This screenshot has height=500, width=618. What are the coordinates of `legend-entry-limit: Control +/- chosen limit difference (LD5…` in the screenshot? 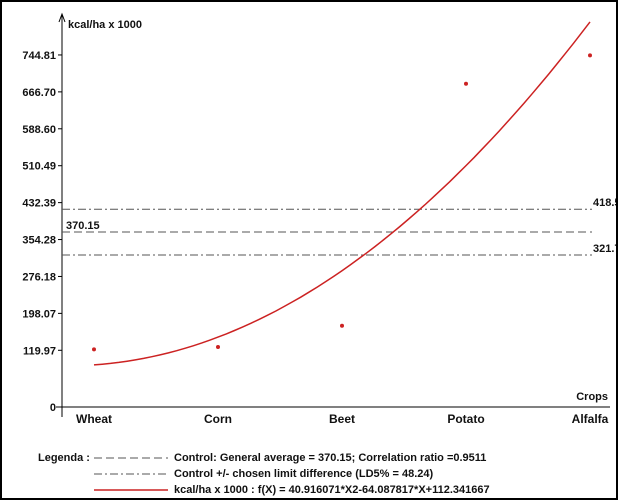 It's located at (263, 474).